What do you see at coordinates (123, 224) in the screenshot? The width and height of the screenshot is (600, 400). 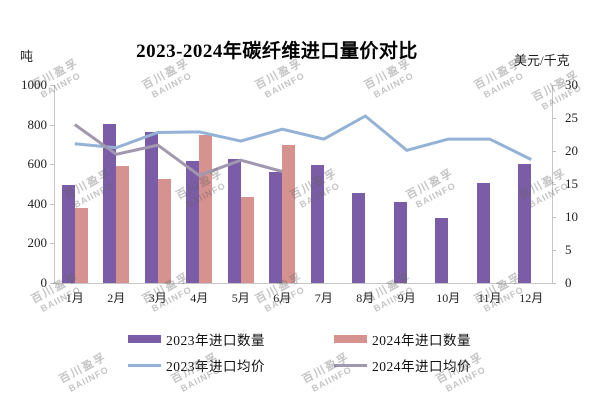 I see `bar-2024-2月` at bounding box center [123, 224].